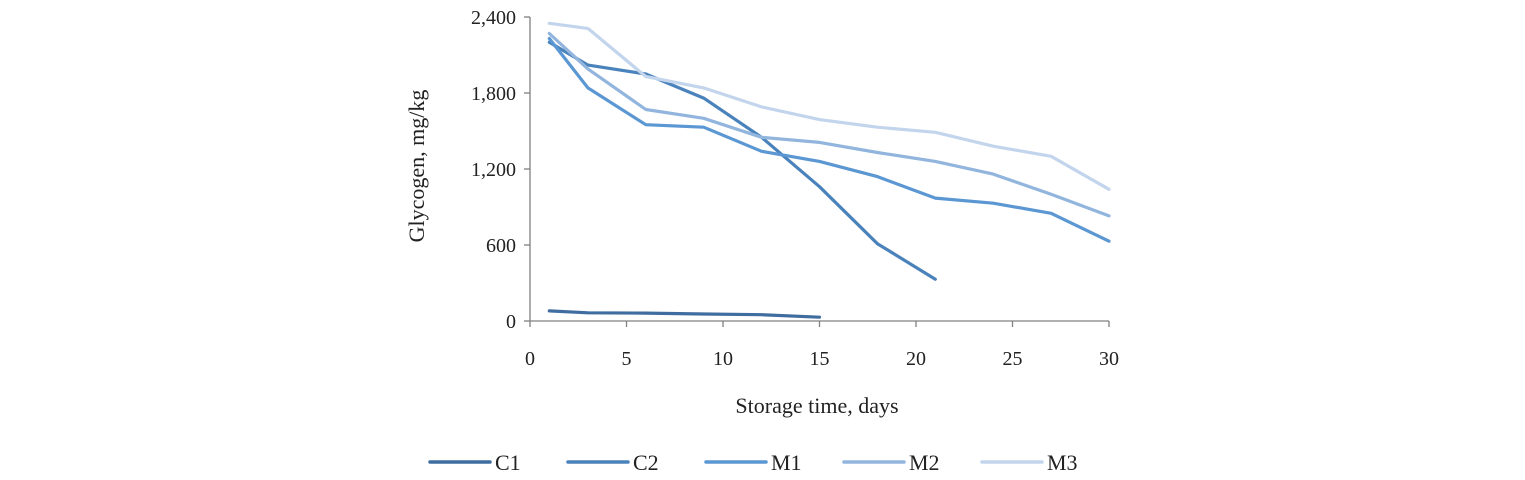  Describe the element at coordinates (822, 345) in the screenshot. I see `x-axis-ticks: 0 5 10 15 20 25 30` at that location.